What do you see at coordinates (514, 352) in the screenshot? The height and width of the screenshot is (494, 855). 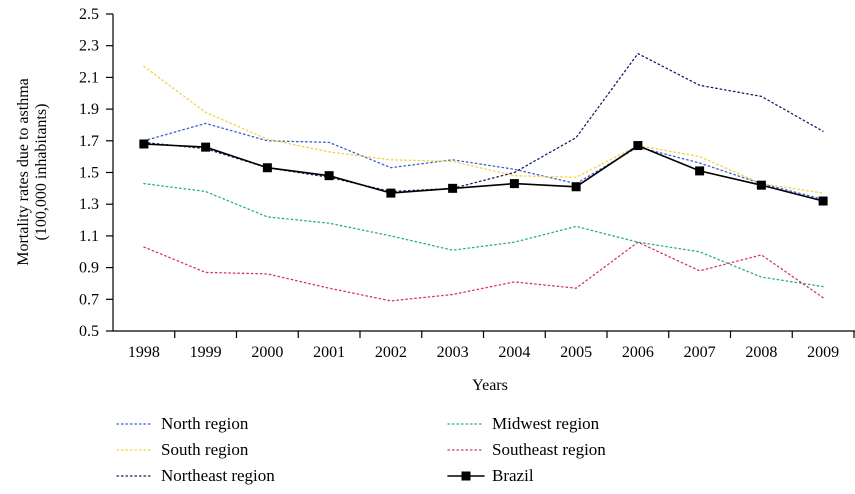 I see `x-tick-label: 2004` at bounding box center [514, 352].